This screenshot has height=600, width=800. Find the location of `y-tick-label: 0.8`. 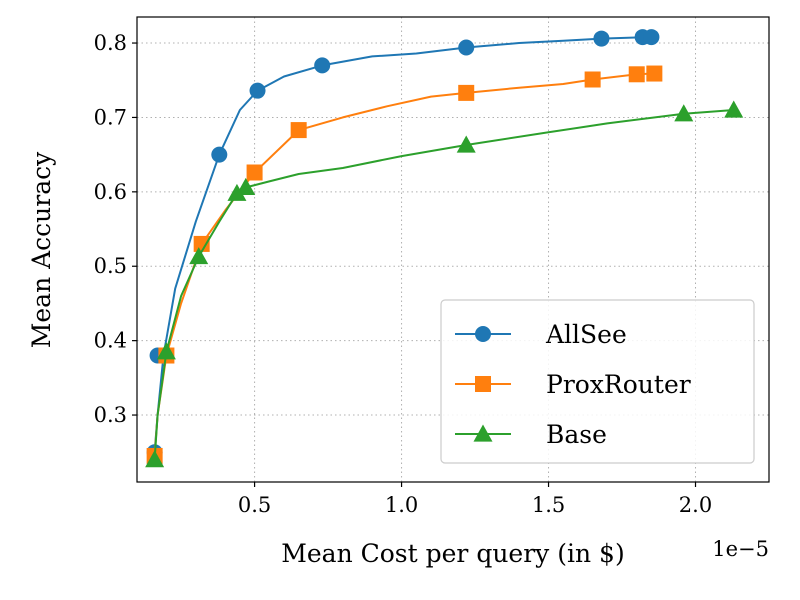

y-tick-label: 0.8 is located at coordinates (110, 43).